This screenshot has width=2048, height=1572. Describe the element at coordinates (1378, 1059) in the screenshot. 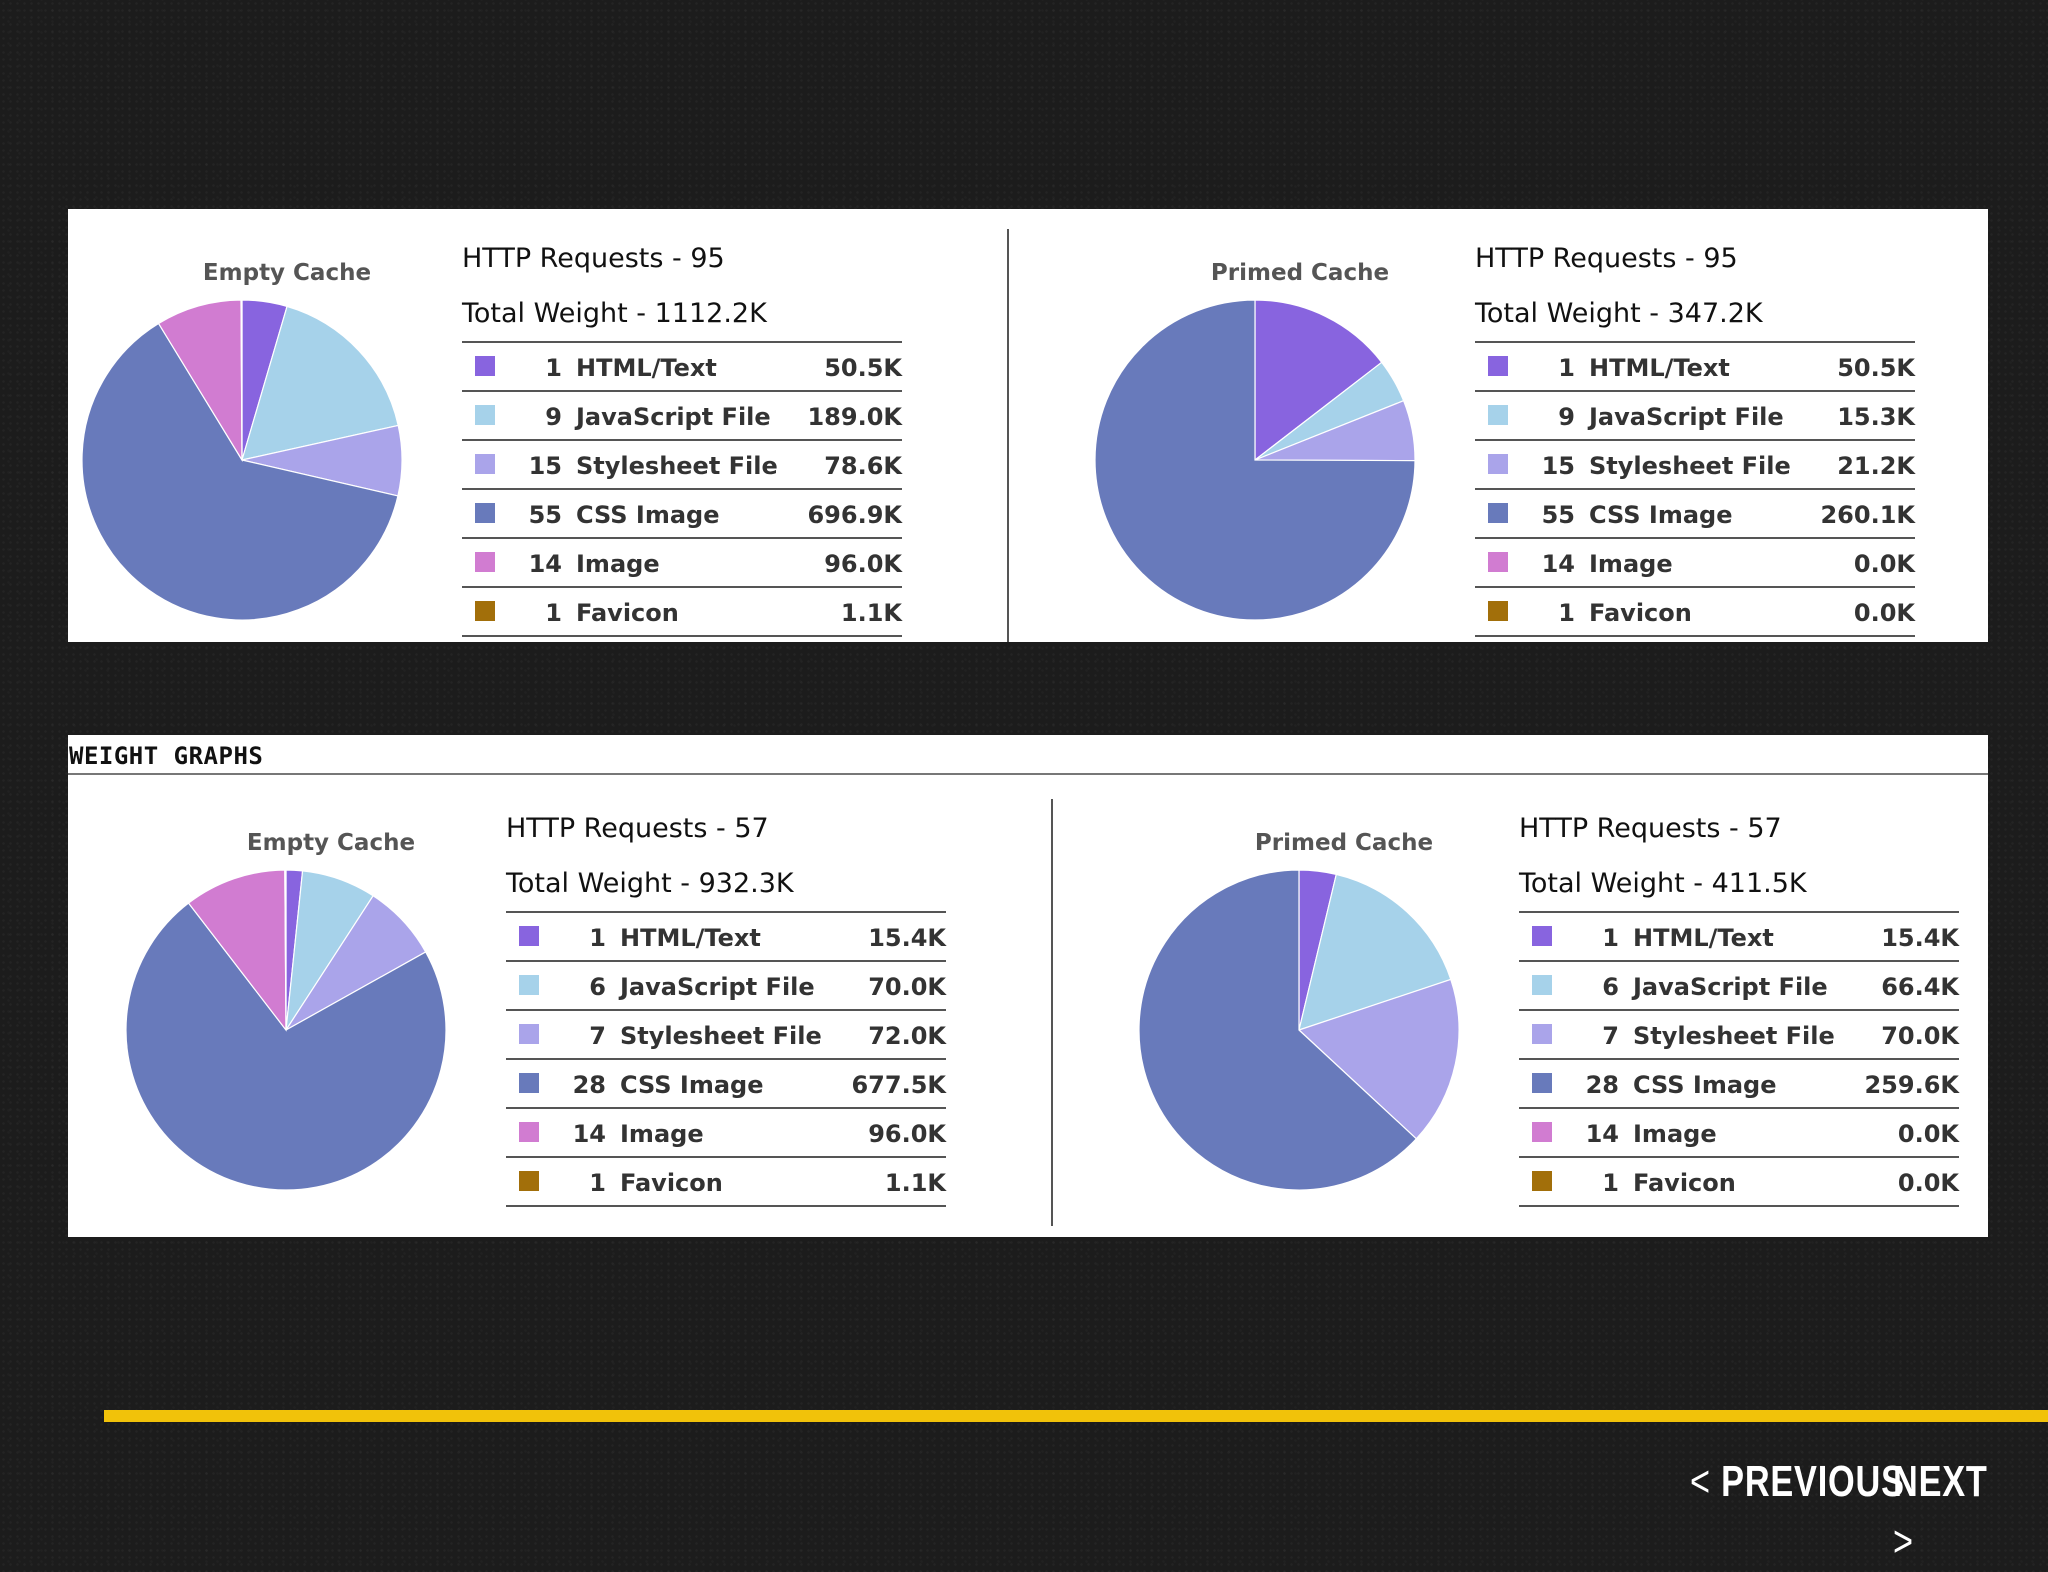

I see `pie-slice-stylesheet-file` at that location.